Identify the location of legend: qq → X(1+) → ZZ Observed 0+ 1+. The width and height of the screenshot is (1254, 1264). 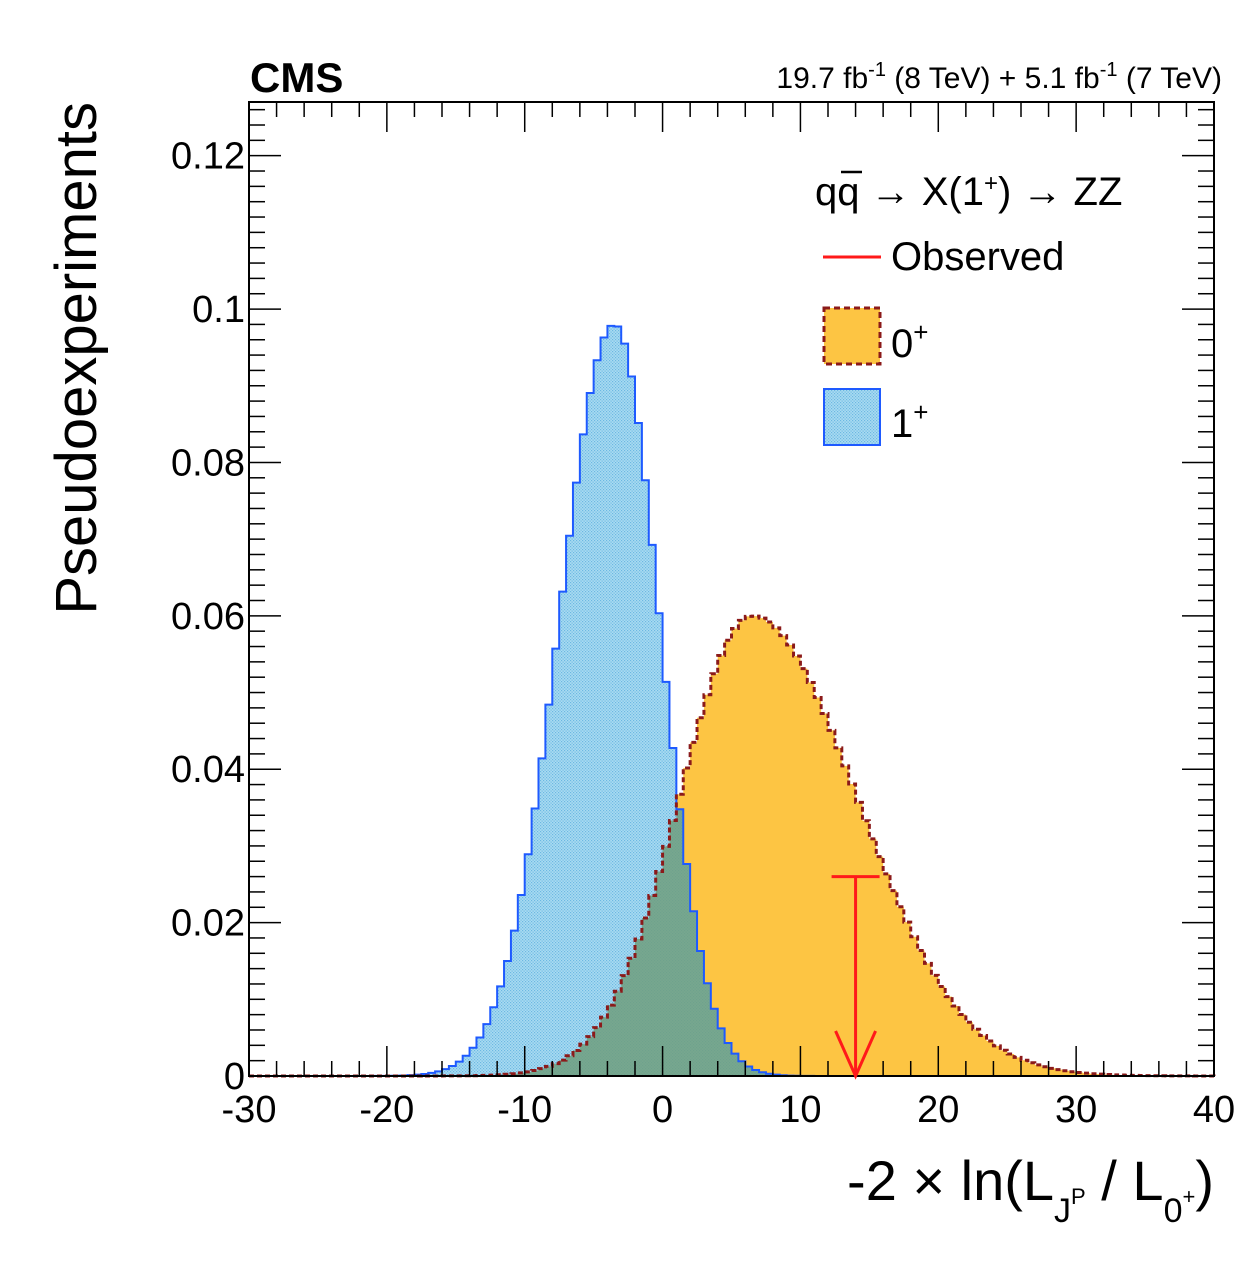
(968, 308).